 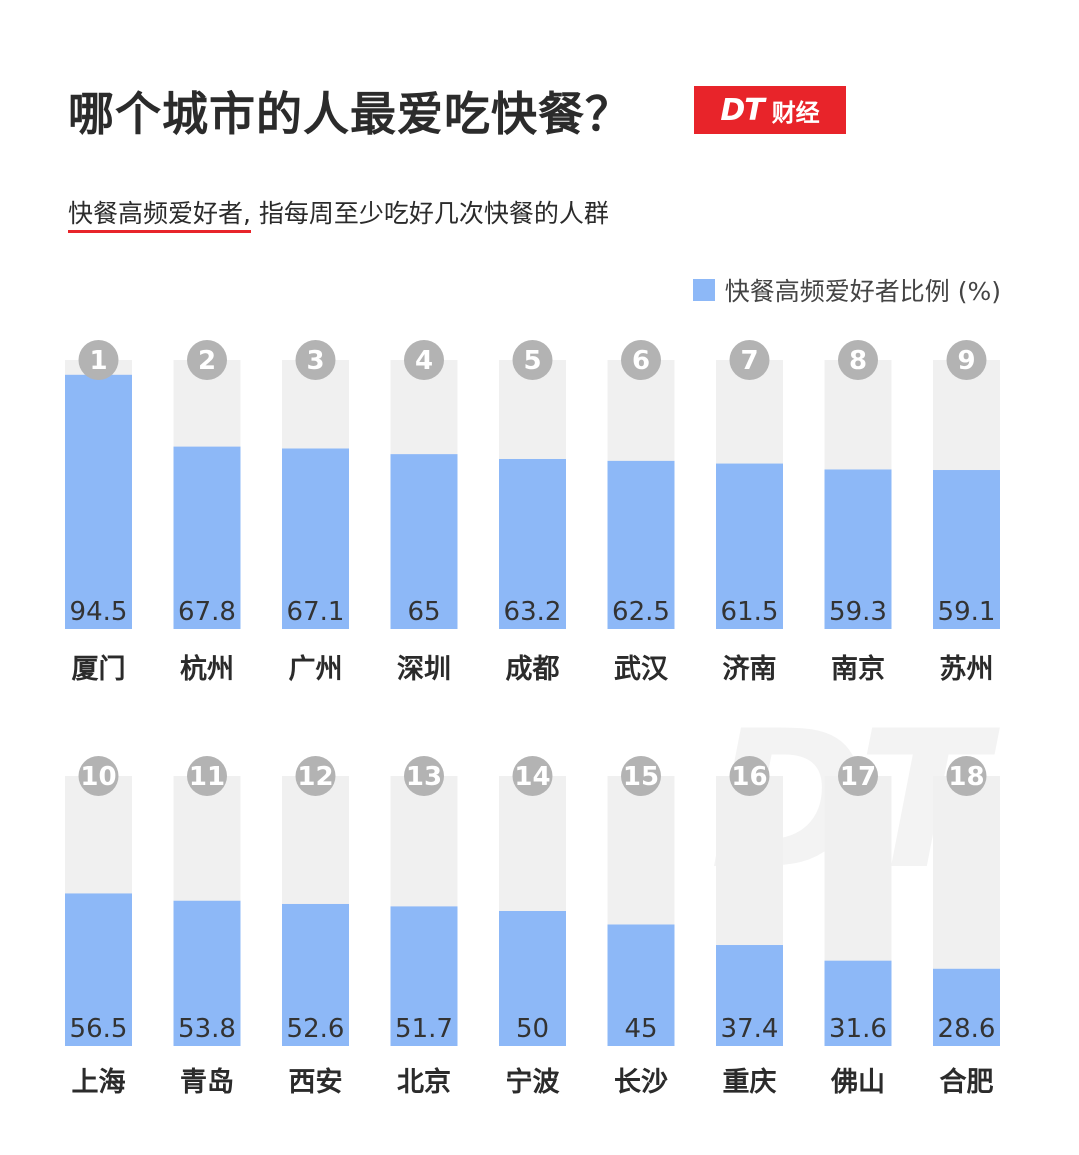 I want to click on rank-label: 4, so click(x=424, y=361).